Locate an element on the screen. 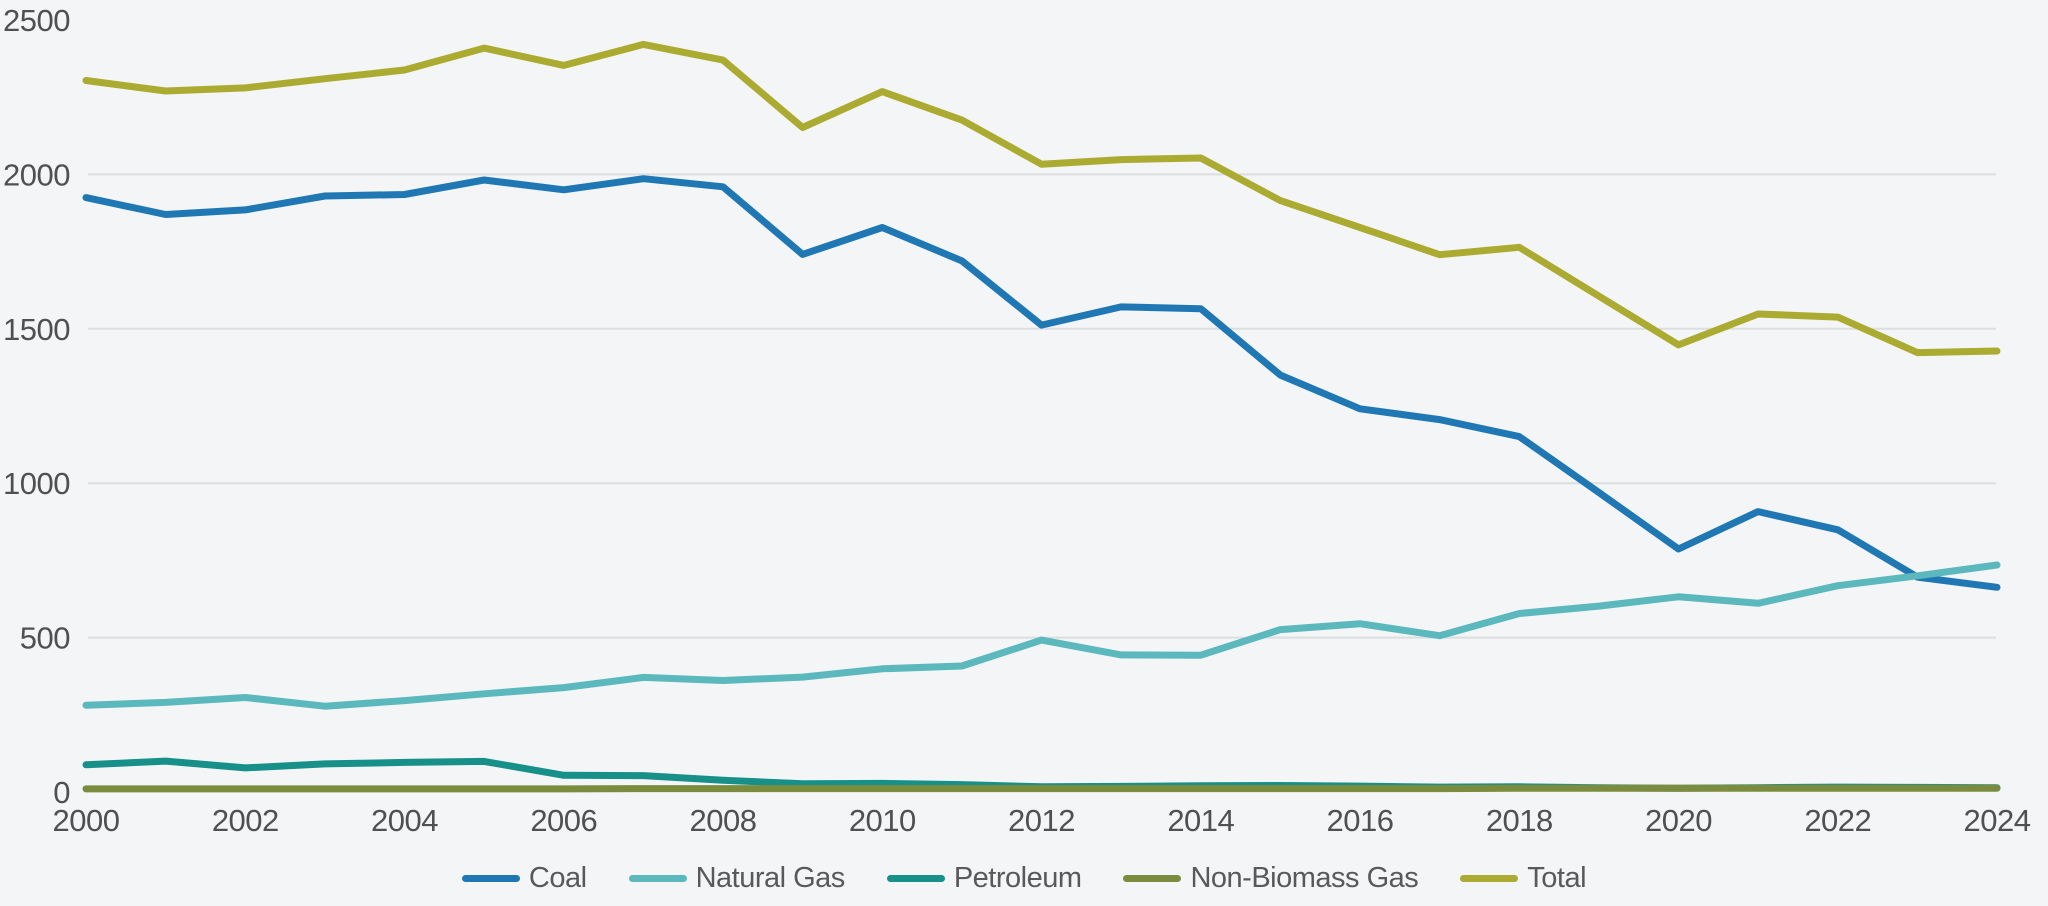 The width and height of the screenshot is (2048, 906). x-tick-label-2020: 2020 is located at coordinates (1678, 820).